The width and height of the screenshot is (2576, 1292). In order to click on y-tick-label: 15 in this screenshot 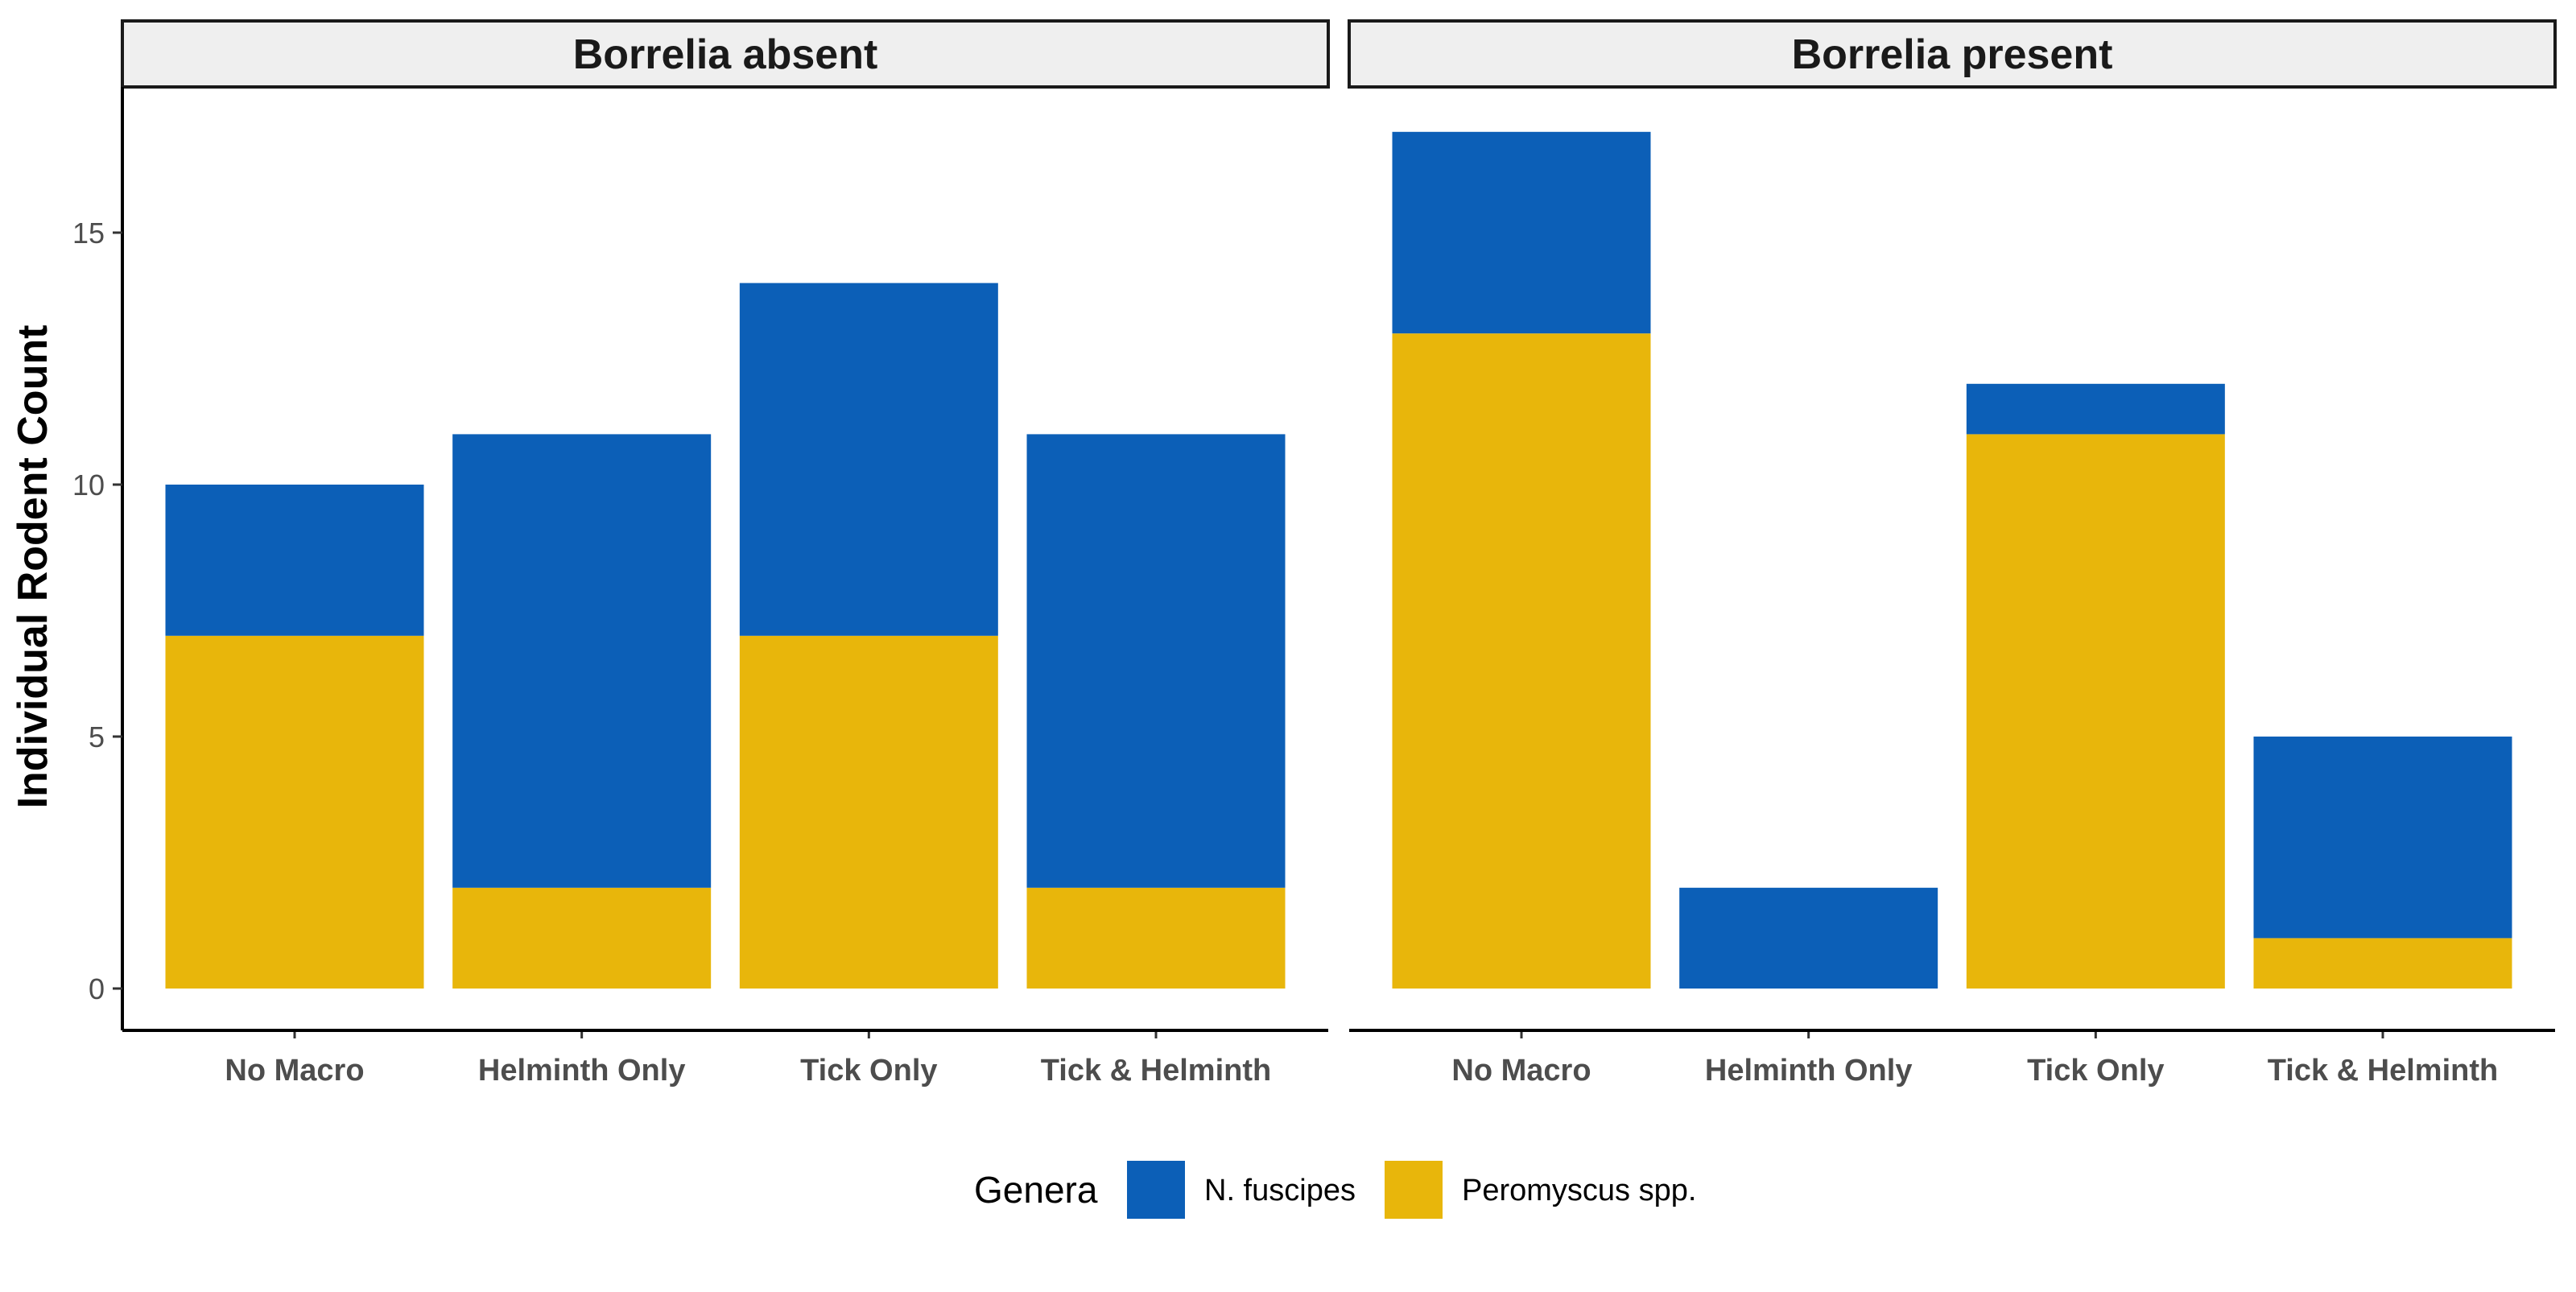, I will do `click(88, 233)`.